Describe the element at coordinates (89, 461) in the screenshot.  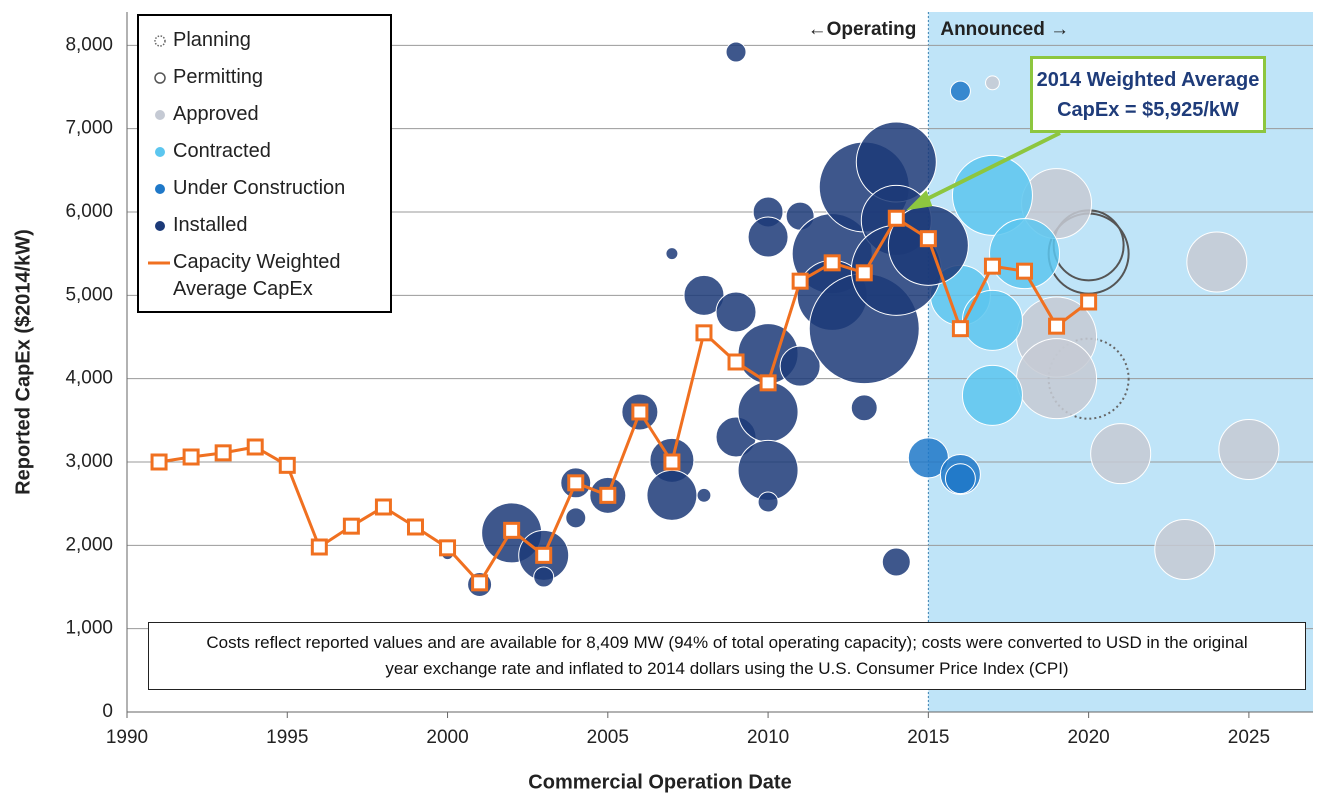
I see `y-tick-label: 3,000` at that location.